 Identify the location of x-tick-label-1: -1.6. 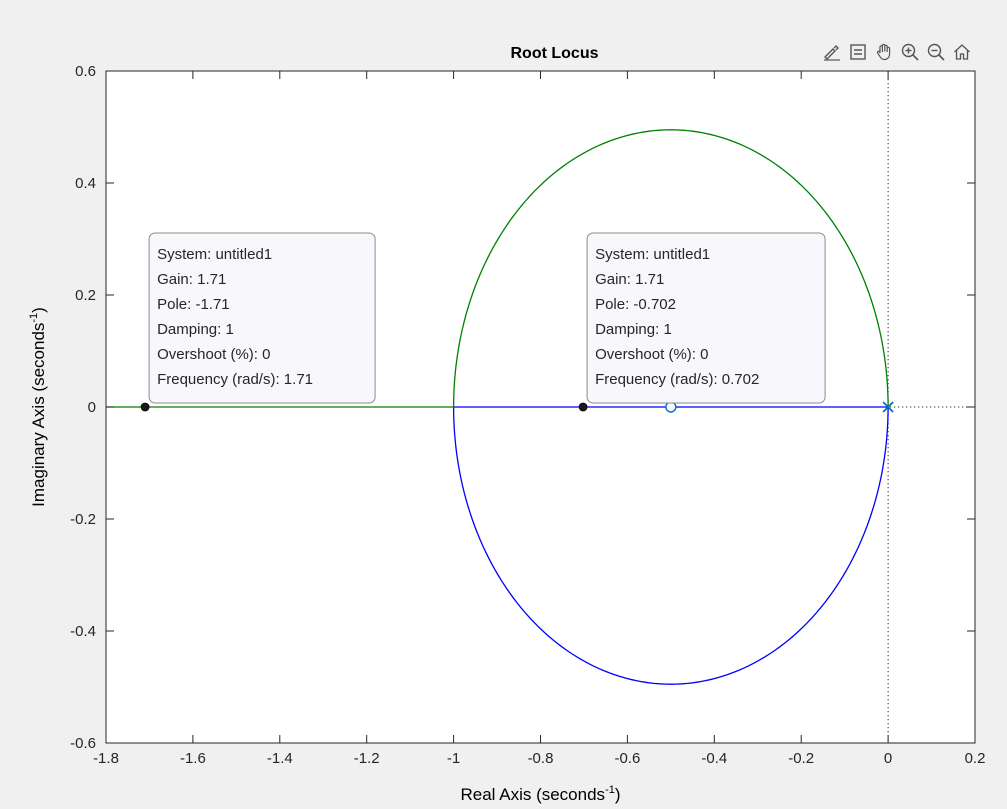
(193, 758).